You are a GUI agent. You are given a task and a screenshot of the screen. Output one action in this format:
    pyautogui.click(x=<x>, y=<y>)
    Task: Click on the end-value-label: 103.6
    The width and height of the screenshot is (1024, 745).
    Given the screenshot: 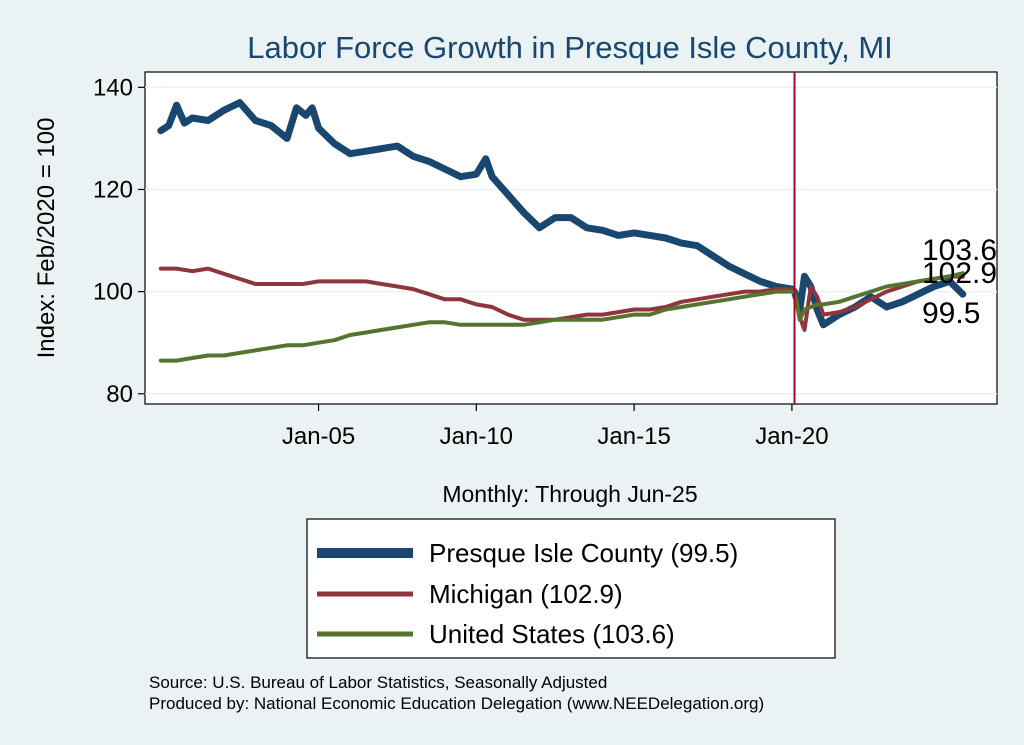 What is the action you would take?
    pyautogui.click(x=959, y=250)
    